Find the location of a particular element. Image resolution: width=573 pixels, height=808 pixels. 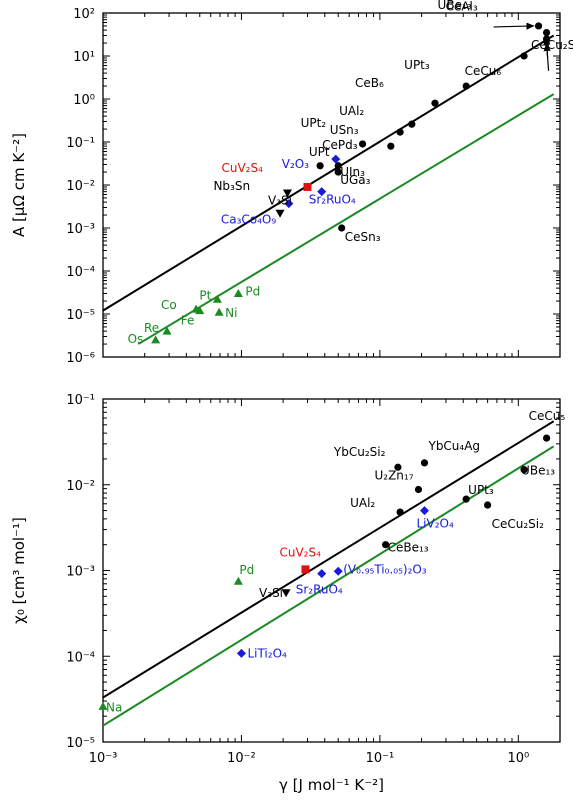

y-tick-label: 10¹ is located at coordinates (84, 57).